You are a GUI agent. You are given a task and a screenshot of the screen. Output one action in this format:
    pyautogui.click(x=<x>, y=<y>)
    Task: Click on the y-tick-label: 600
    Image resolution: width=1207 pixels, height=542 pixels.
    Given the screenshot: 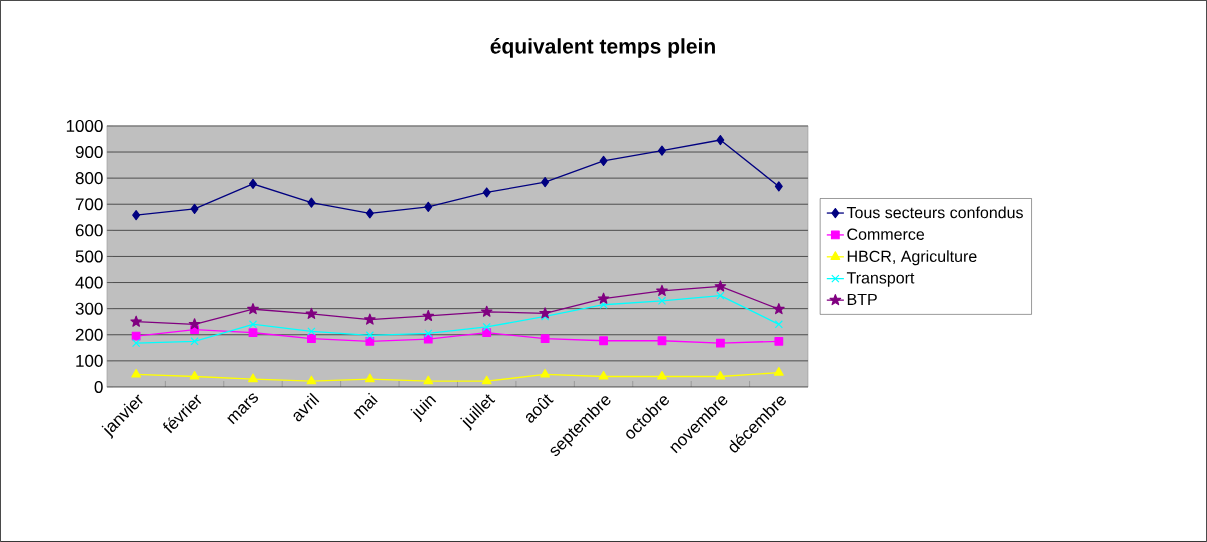 What is the action you would take?
    pyautogui.click(x=89, y=230)
    